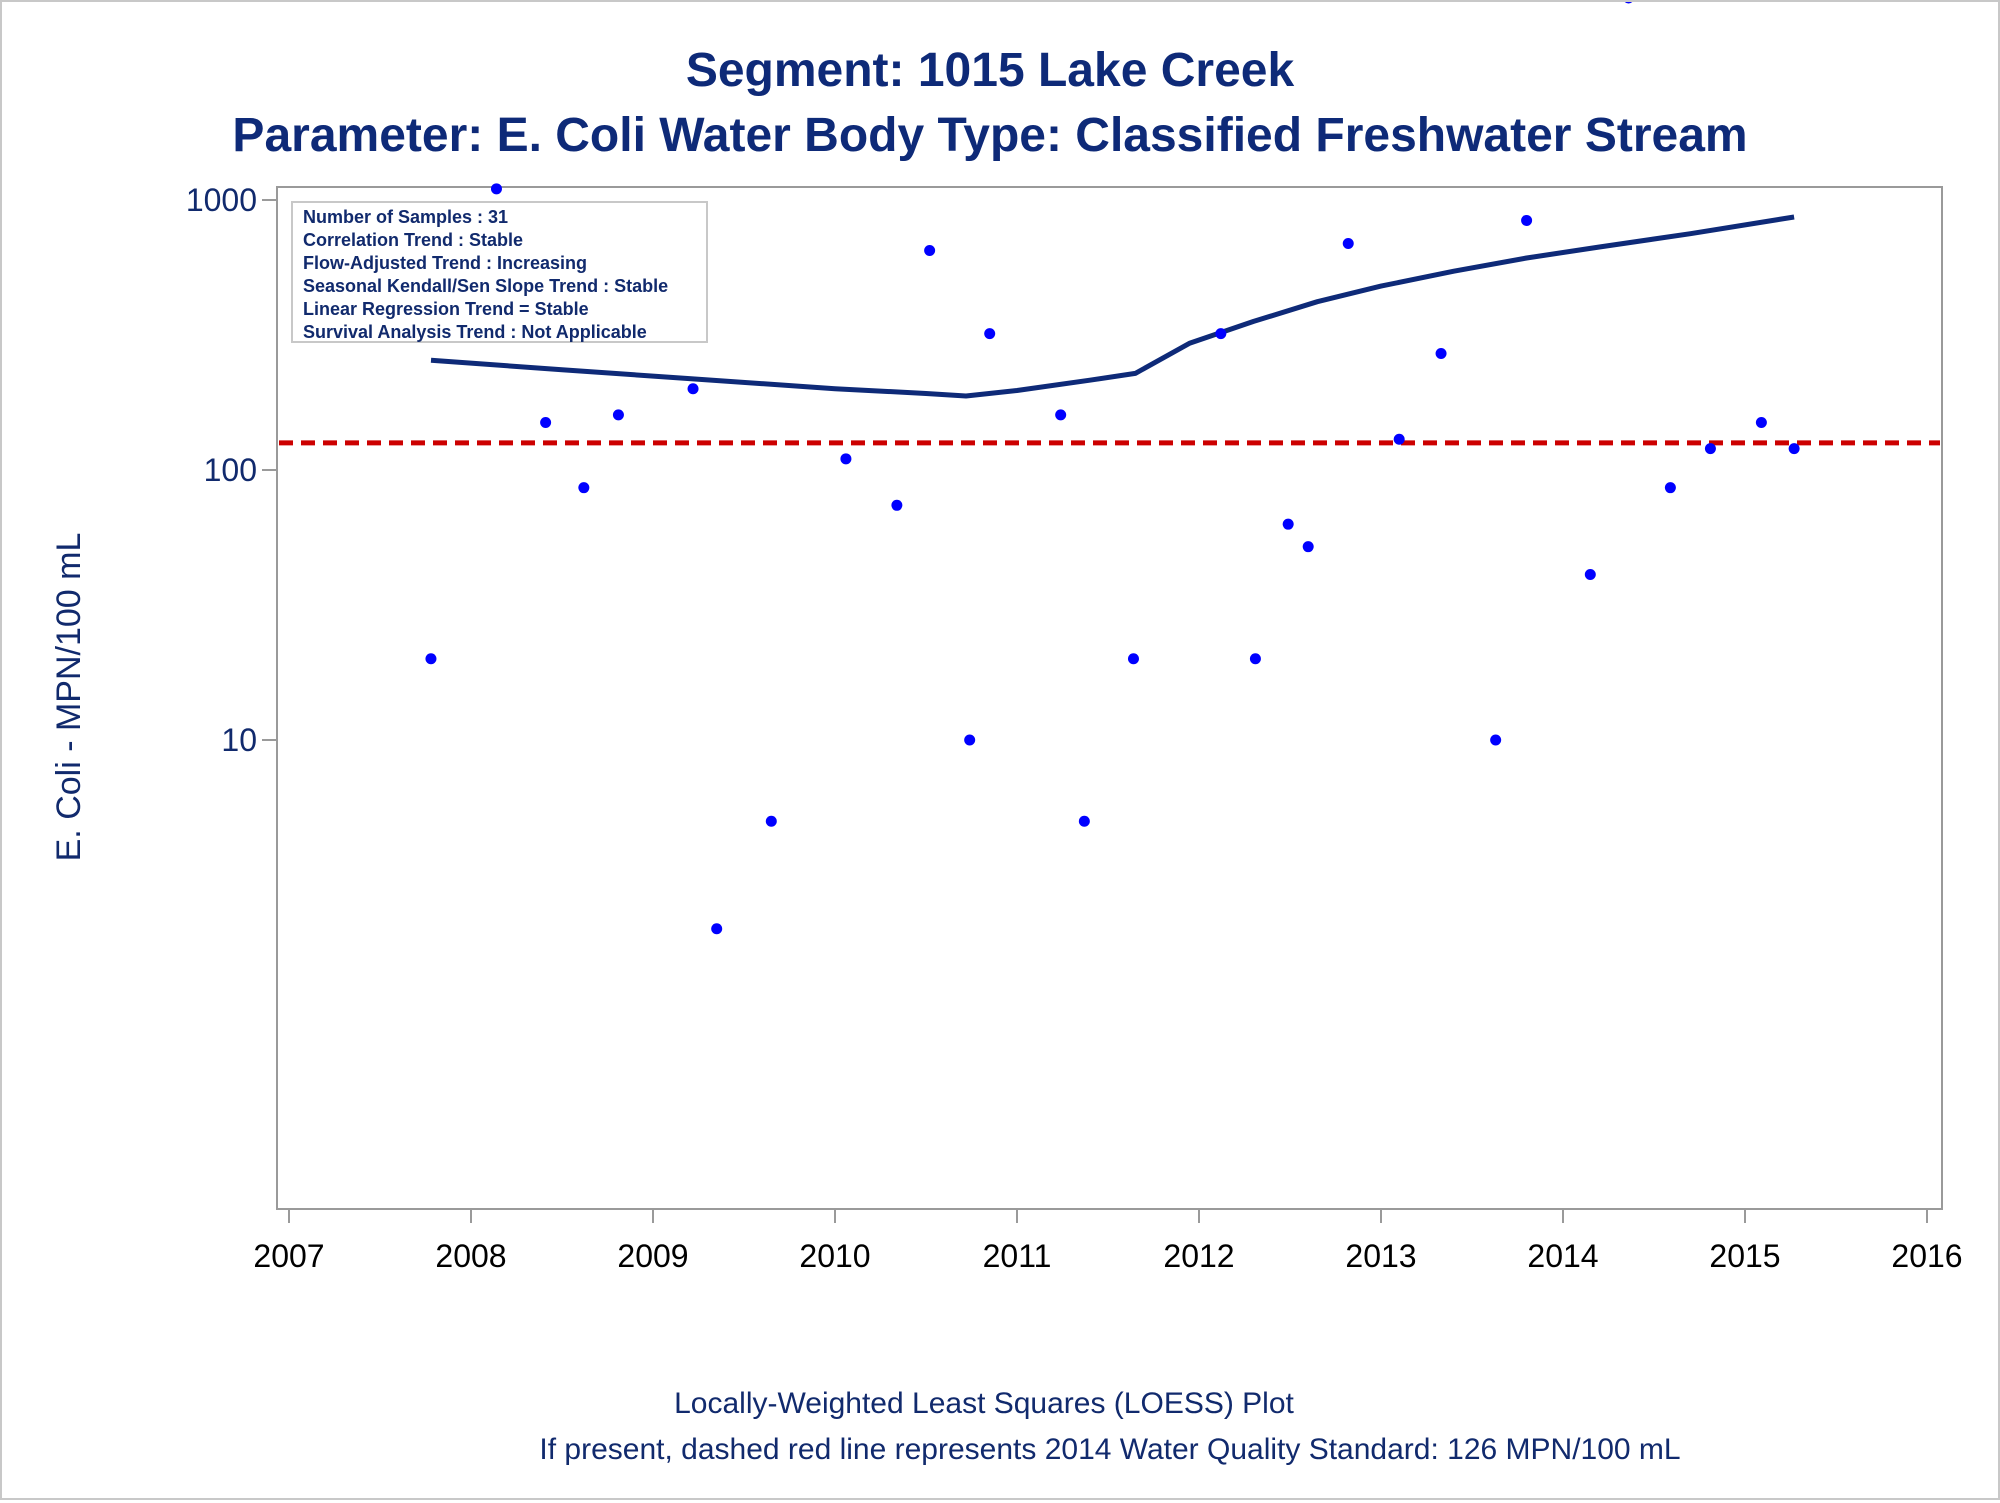 The height and width of the screenshot is (1503, 2000). I want to click on x-tick-label: 2012, so click(1198, 1256).